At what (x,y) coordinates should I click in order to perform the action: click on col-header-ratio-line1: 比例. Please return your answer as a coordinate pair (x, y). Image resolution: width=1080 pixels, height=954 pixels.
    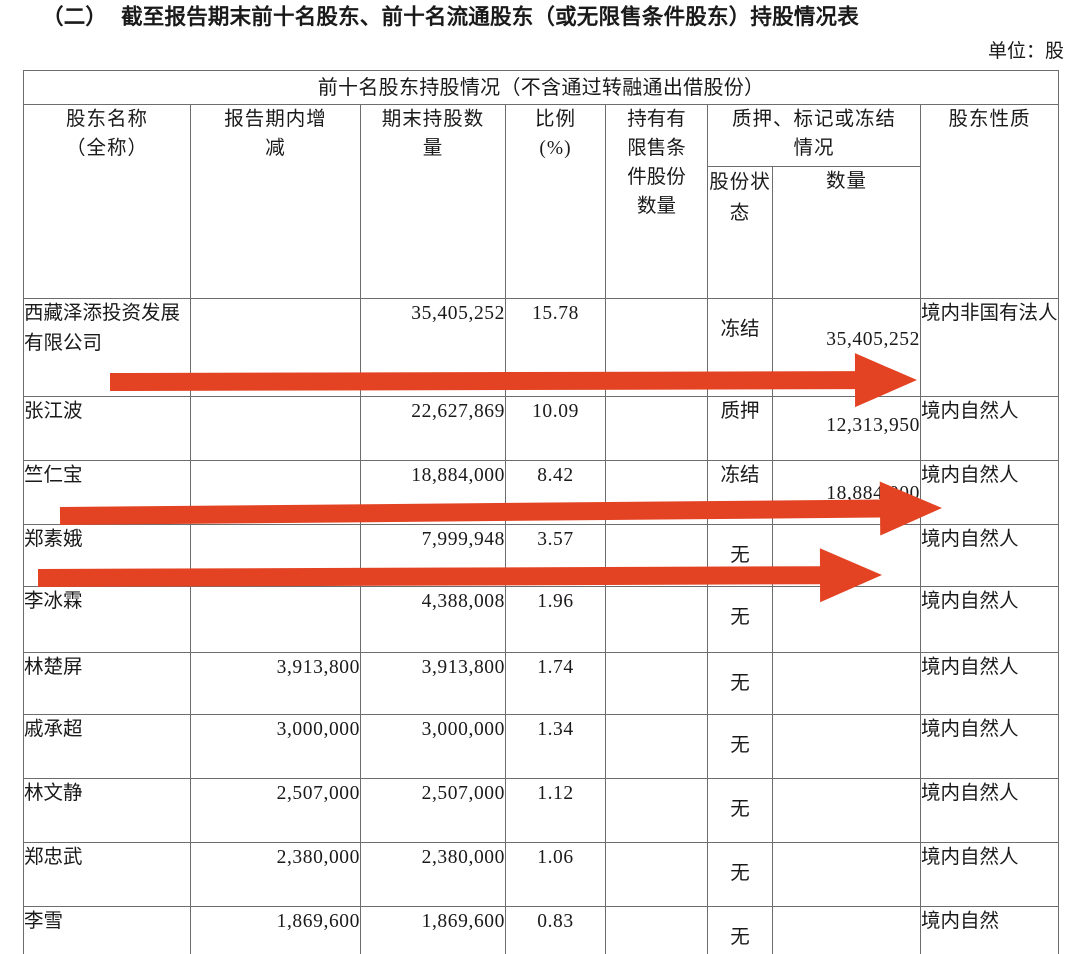
    Looking at the image, I should click on (555, 119).